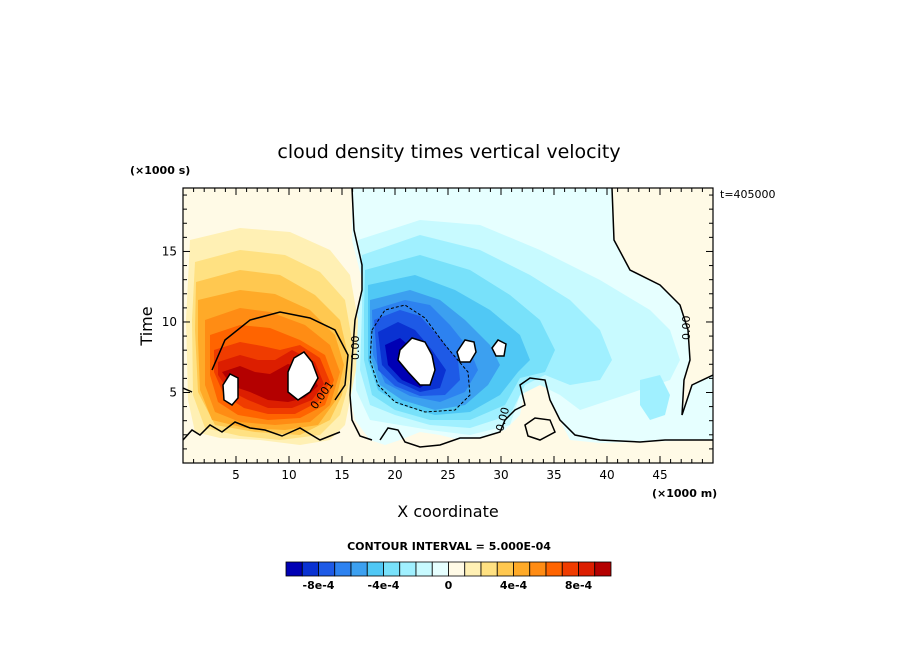 The width and height of the screenshot is (904, 654). Describe the element at coordinates (748, 194) in the screenshot. I see `time-label: t=405000` at that location.